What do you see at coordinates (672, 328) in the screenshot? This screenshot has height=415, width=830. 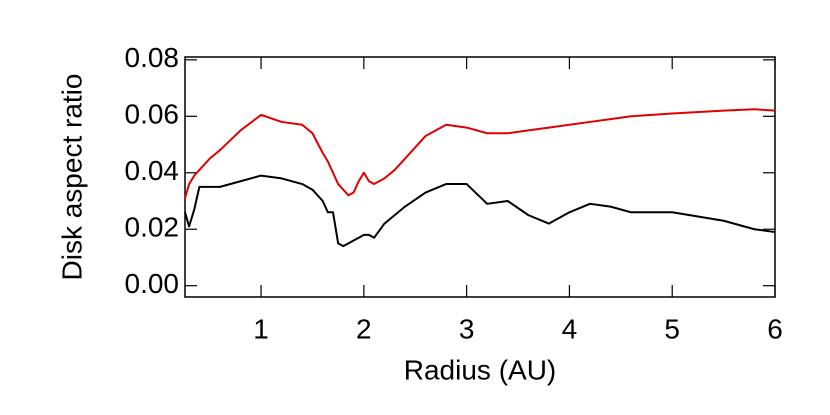 I see `x-tick-label: 5` at bounding box center [672, 328].